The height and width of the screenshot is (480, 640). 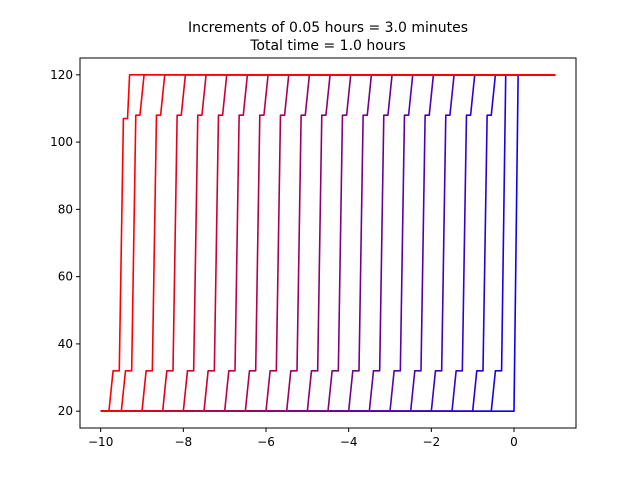 What do you see at coordinates (61, 75) in the screenshot?
I see `y-tick-label-5: 120` at bounding box center [61, 75].